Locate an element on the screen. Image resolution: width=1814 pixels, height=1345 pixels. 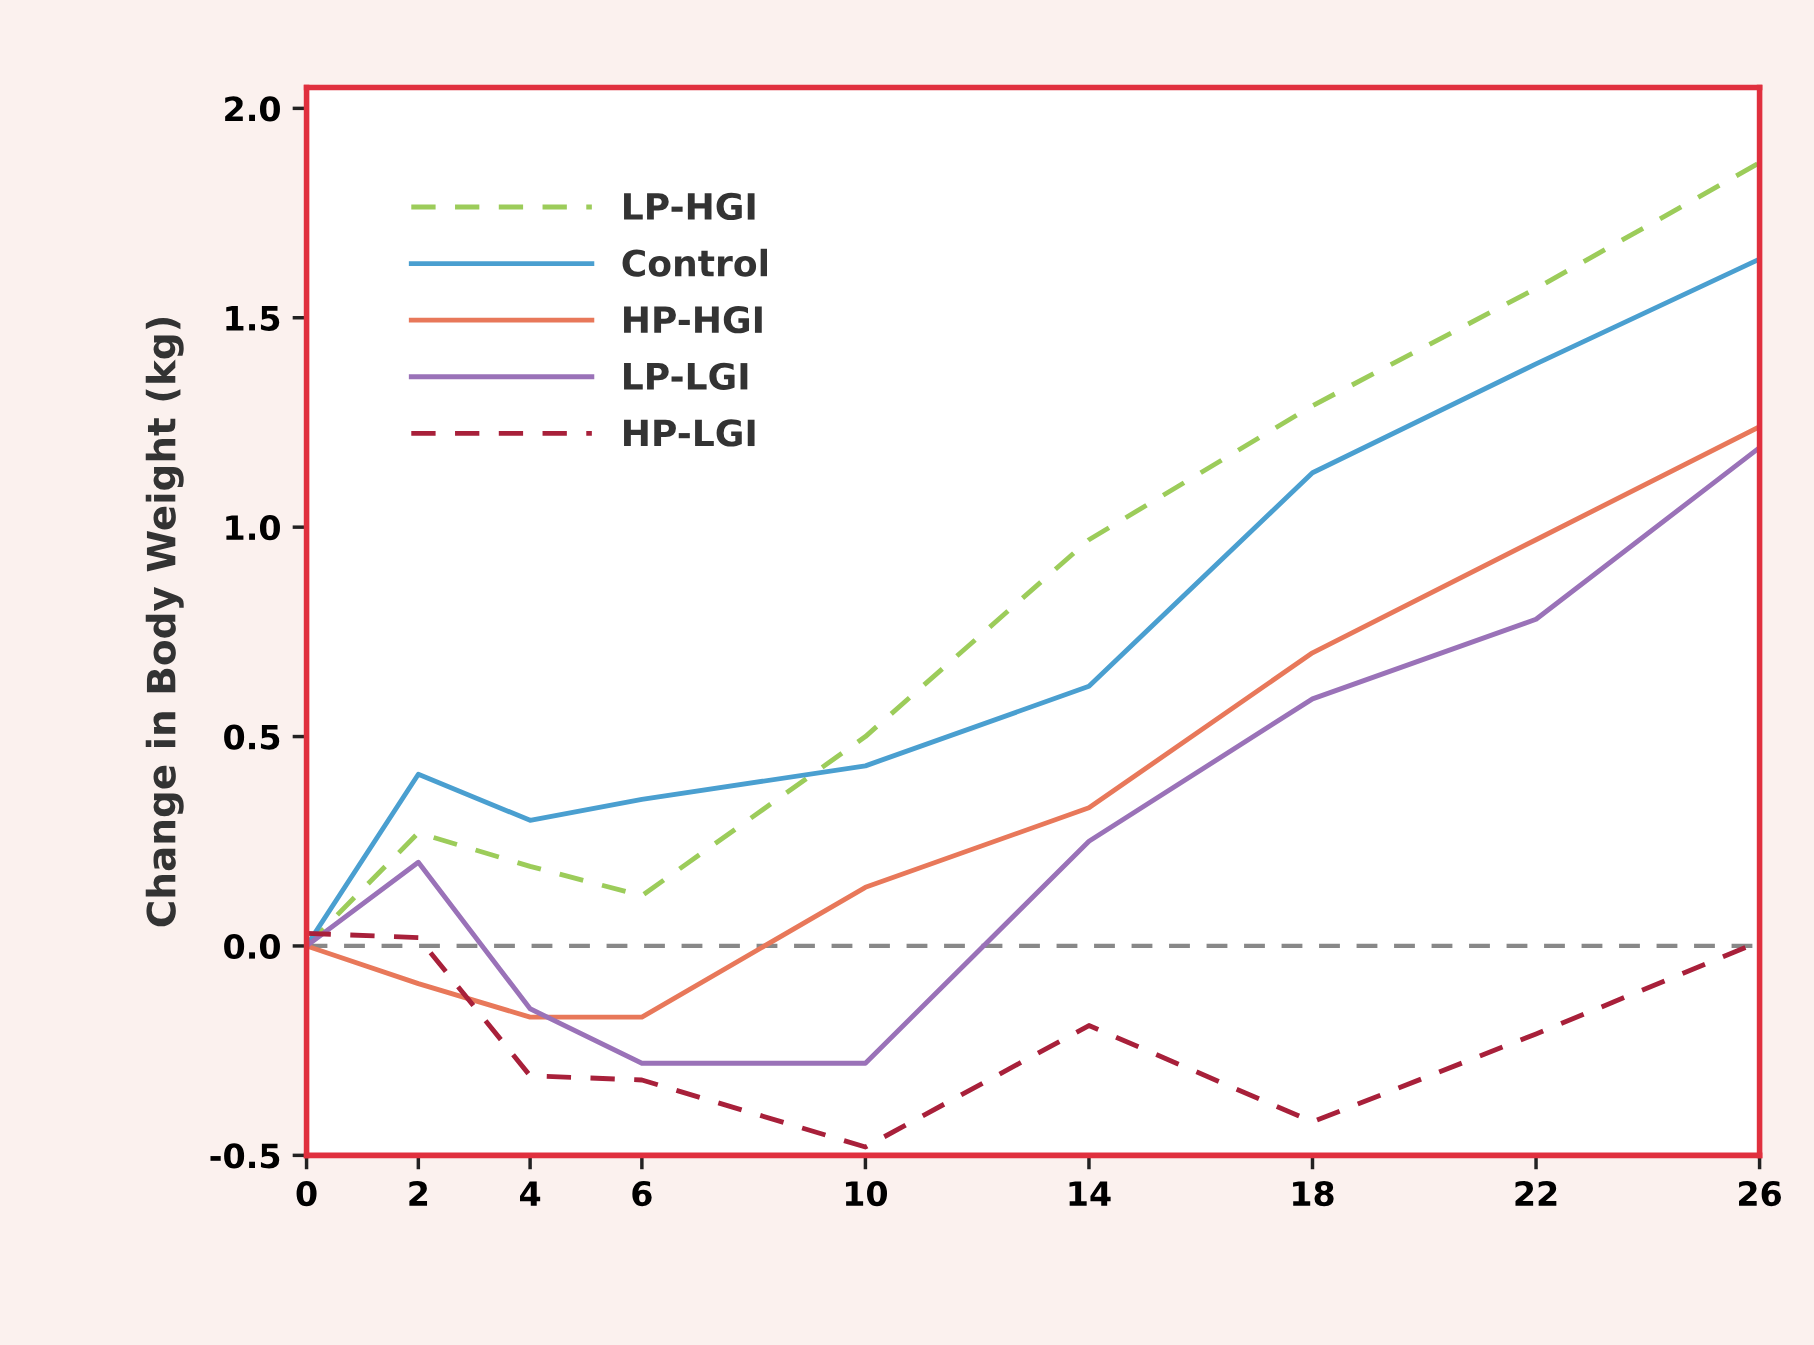
legend-label: HP-HGI is located at coordinates (693, 320).